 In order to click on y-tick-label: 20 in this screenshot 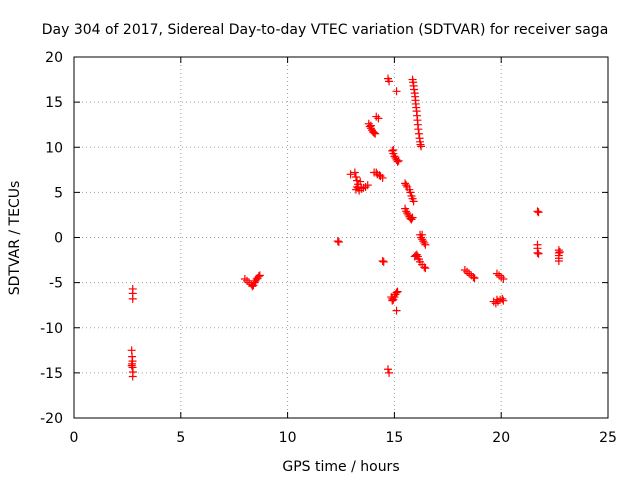, I will do `click(54, 58)`.